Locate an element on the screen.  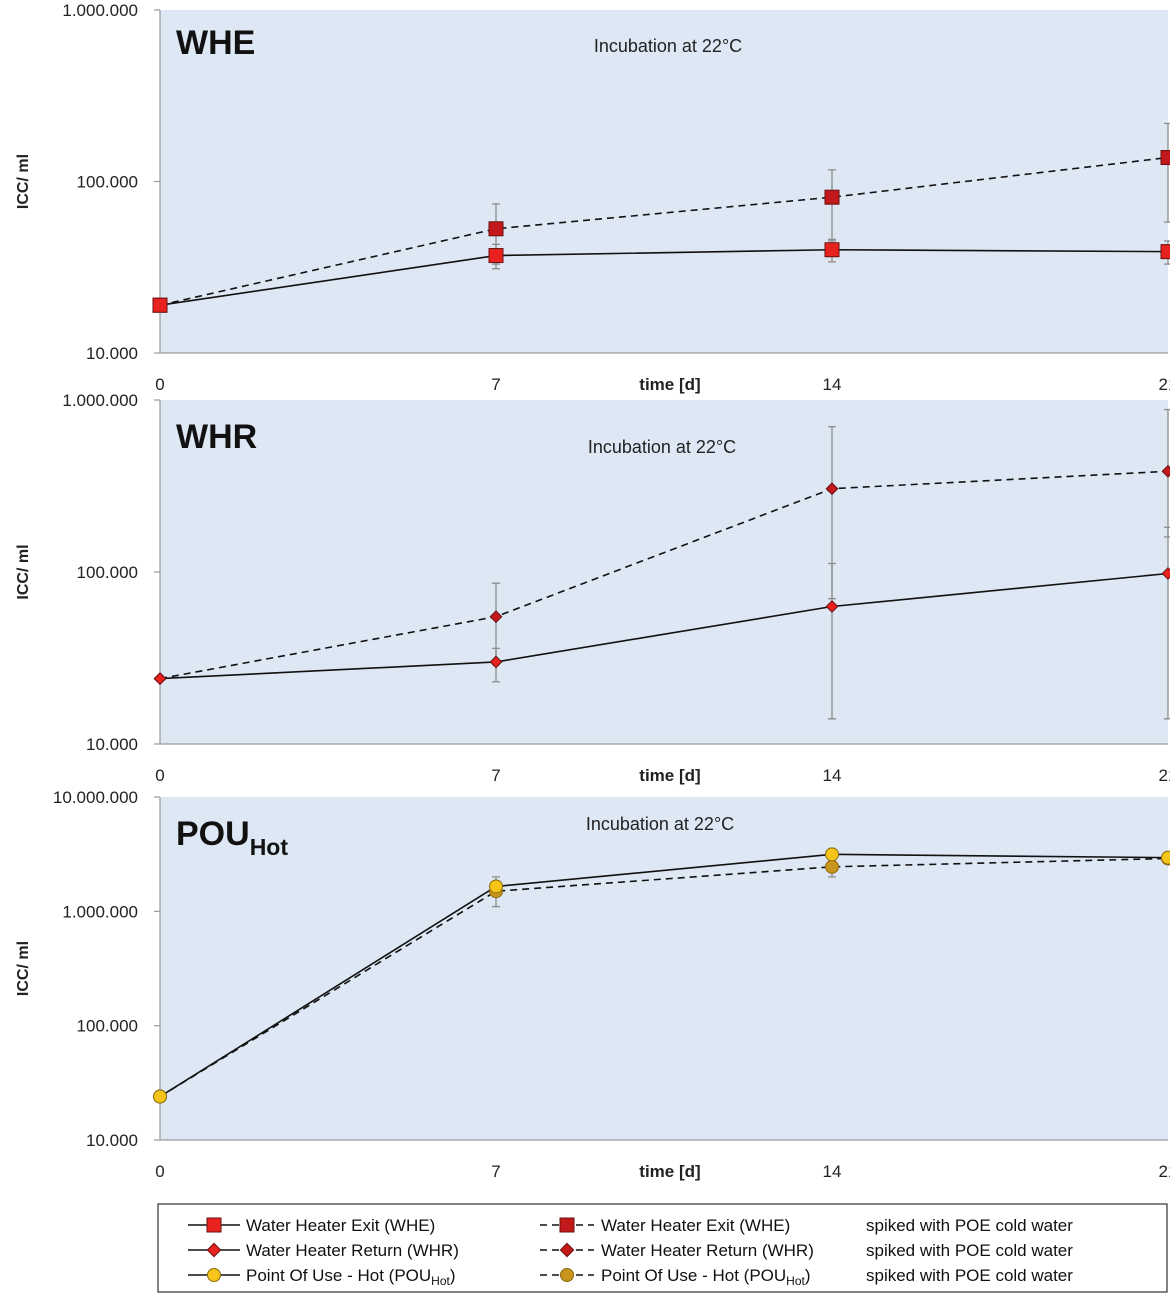
y-tick-label: 10.000.000 is located at coordinates (95, 797).